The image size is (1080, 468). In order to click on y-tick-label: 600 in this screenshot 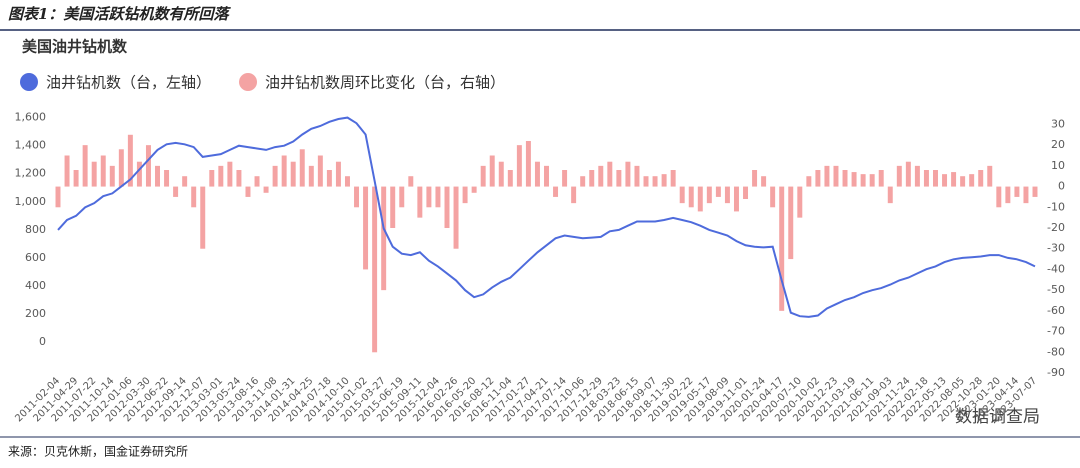, I will do `click(35, 257)`.